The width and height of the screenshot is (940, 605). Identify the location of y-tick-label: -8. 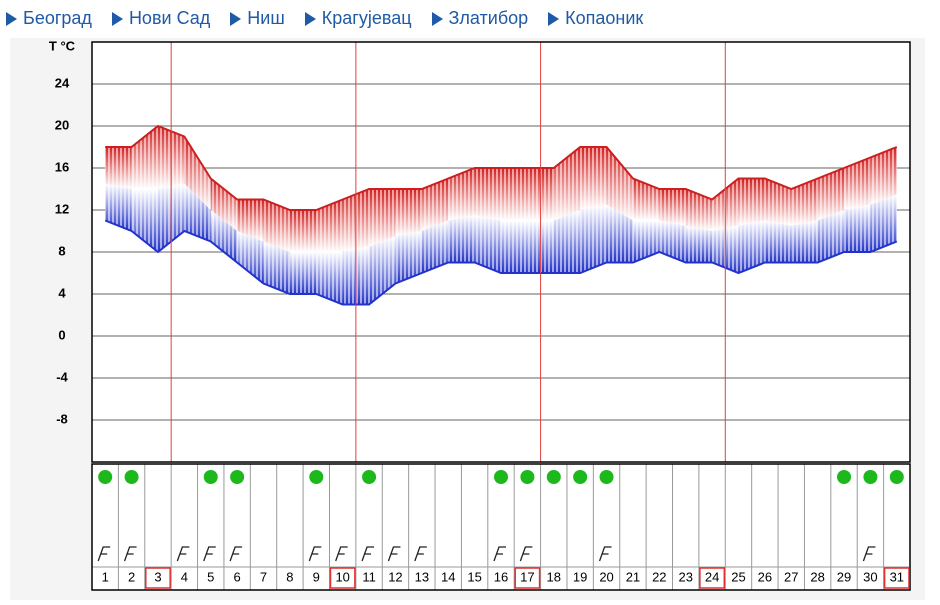
(62, 418).